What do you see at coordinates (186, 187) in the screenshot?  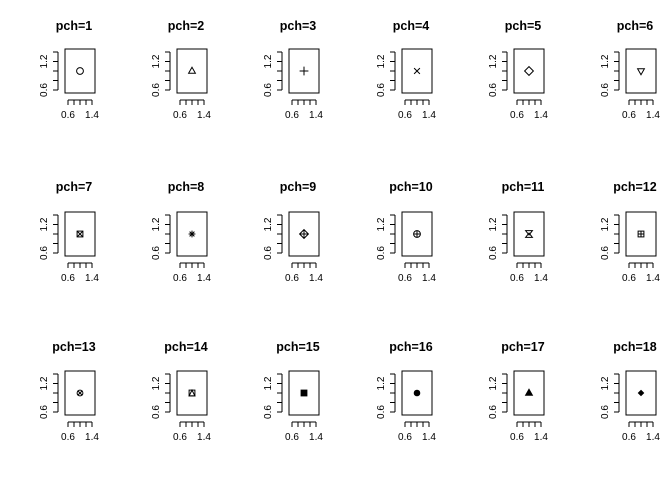 I see `panel-title: pch=8` at bounding box center [186, 187].